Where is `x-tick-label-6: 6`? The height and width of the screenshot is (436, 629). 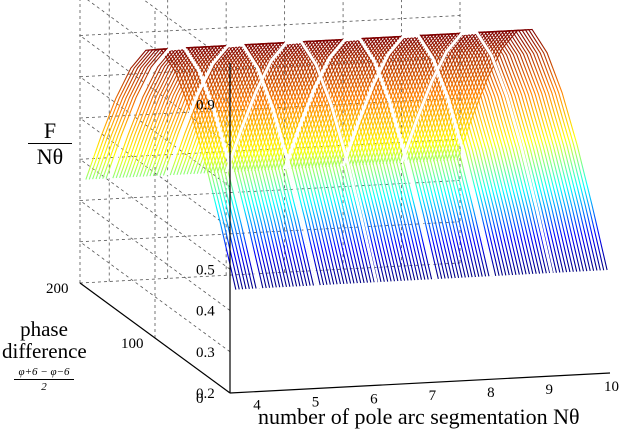 x-tick-label-6: 6 is located at coordinates (374, 399).